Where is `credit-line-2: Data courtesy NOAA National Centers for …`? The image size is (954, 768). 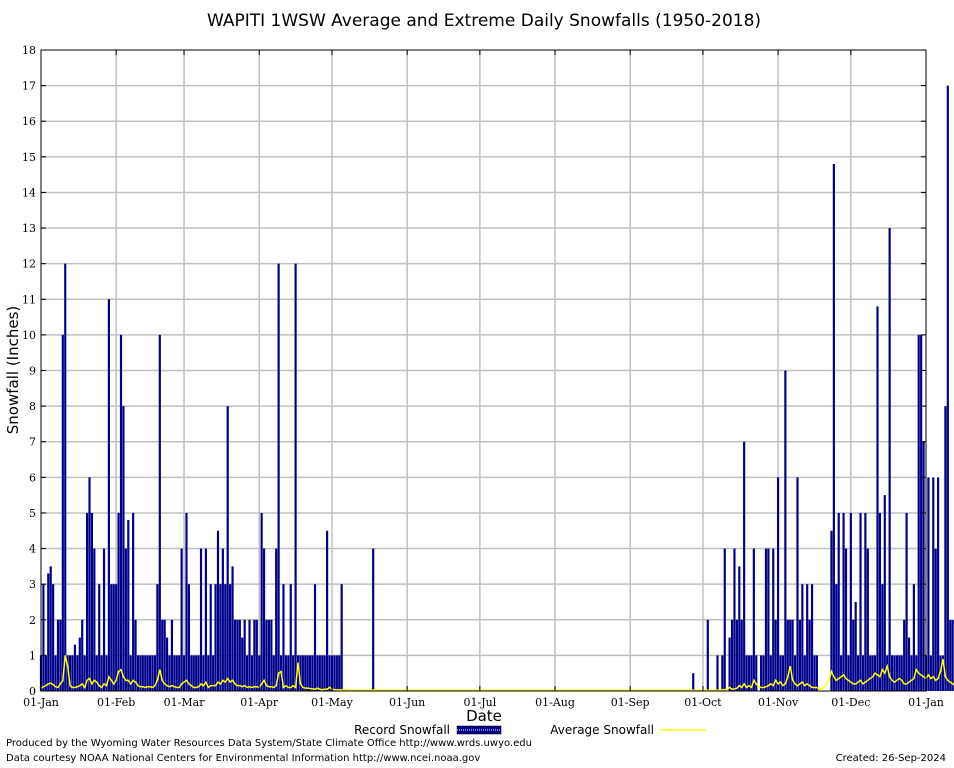
credit-line-2: Data courtesy NOAA National Centers for … is located at coordinates (243, 758).